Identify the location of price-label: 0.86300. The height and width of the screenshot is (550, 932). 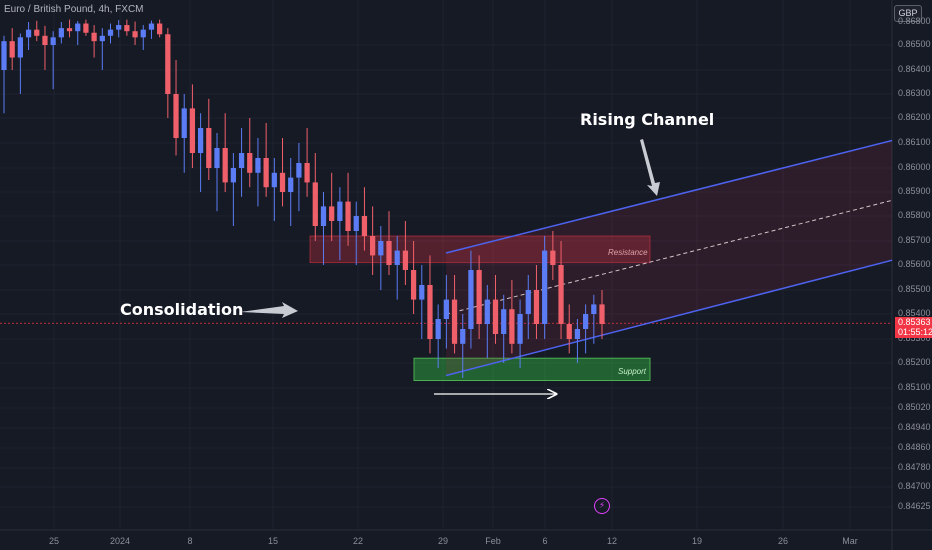
(914, 93).